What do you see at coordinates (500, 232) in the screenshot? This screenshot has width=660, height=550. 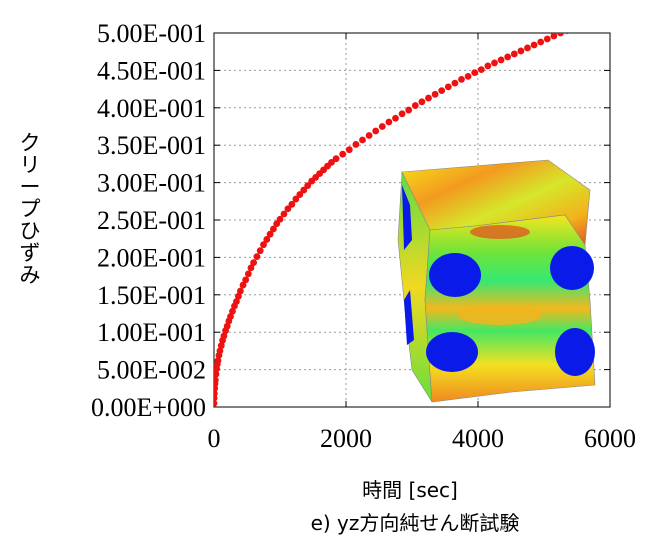 I see `red-band` at bounding box center [500, 232].